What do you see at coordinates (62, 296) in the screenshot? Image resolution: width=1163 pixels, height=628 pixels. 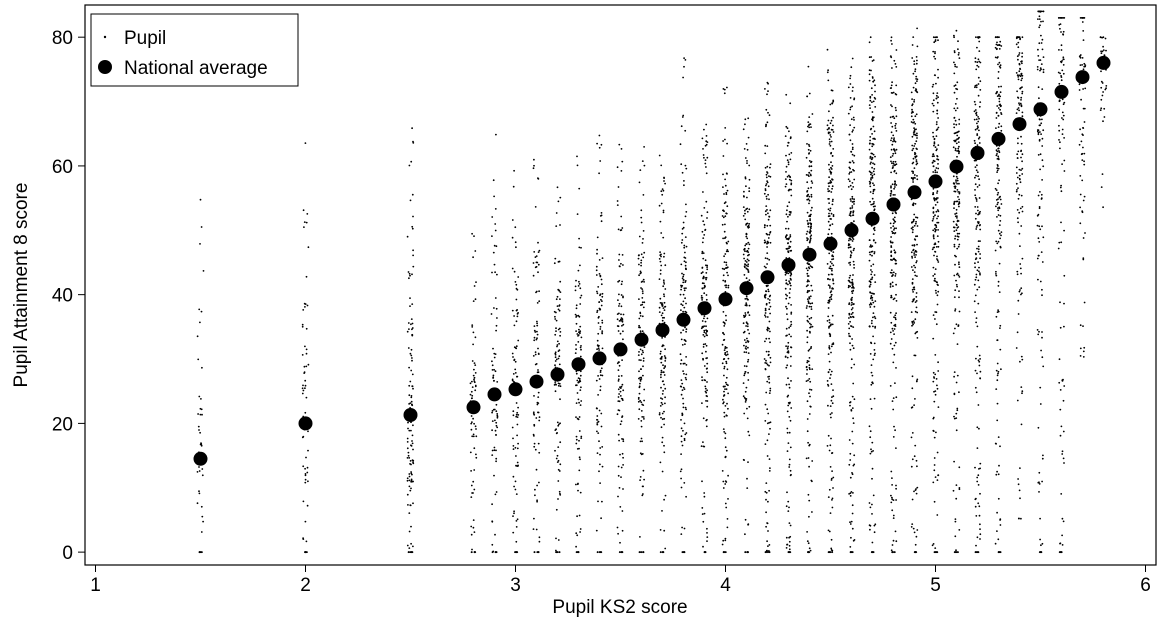 I see `y-tick-label: 40` at bounding box center [62, 296].